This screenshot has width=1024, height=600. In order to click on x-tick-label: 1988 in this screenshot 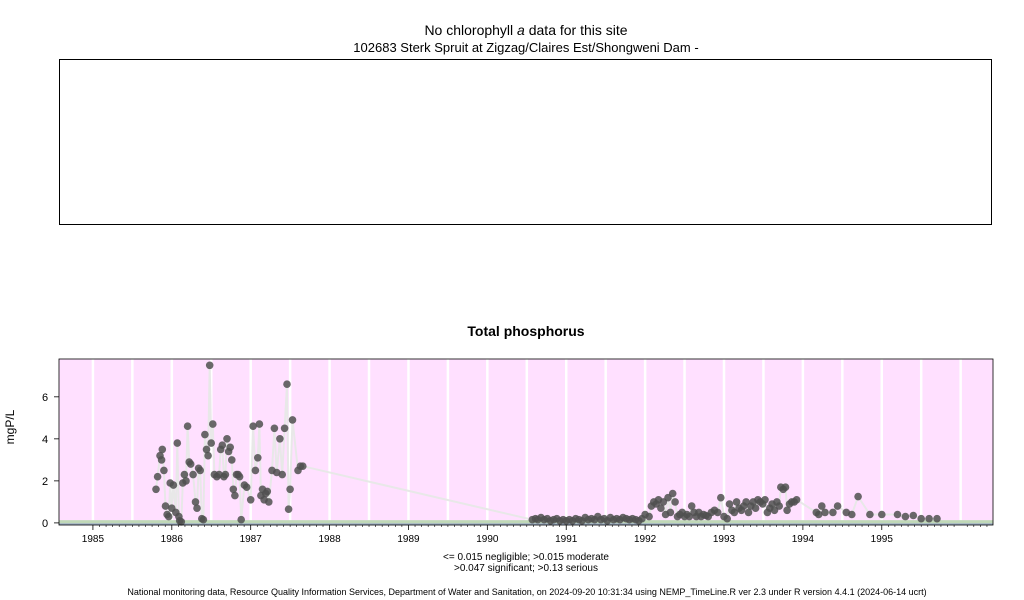, I will do `click(329, 539)`.